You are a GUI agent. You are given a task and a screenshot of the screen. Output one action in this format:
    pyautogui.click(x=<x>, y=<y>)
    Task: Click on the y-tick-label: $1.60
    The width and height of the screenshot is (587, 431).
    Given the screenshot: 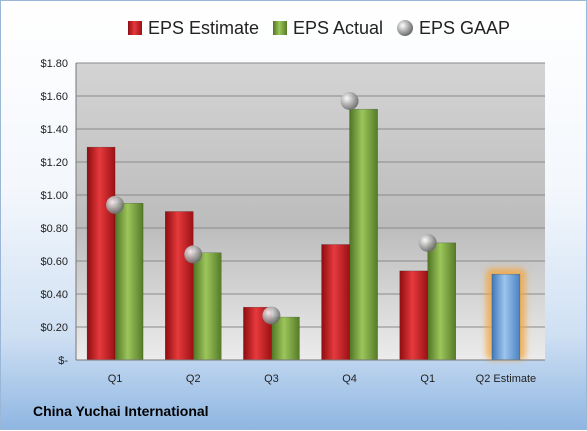 What is the action you would take?
    pyautogui.click(x=54, y=97)
    